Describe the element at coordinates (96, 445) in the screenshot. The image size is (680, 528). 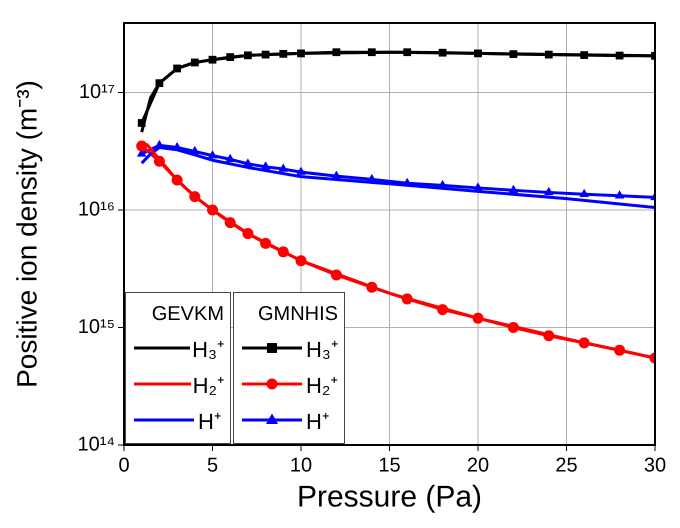
I see `y-tick-label: 10¹⁴` at that location.